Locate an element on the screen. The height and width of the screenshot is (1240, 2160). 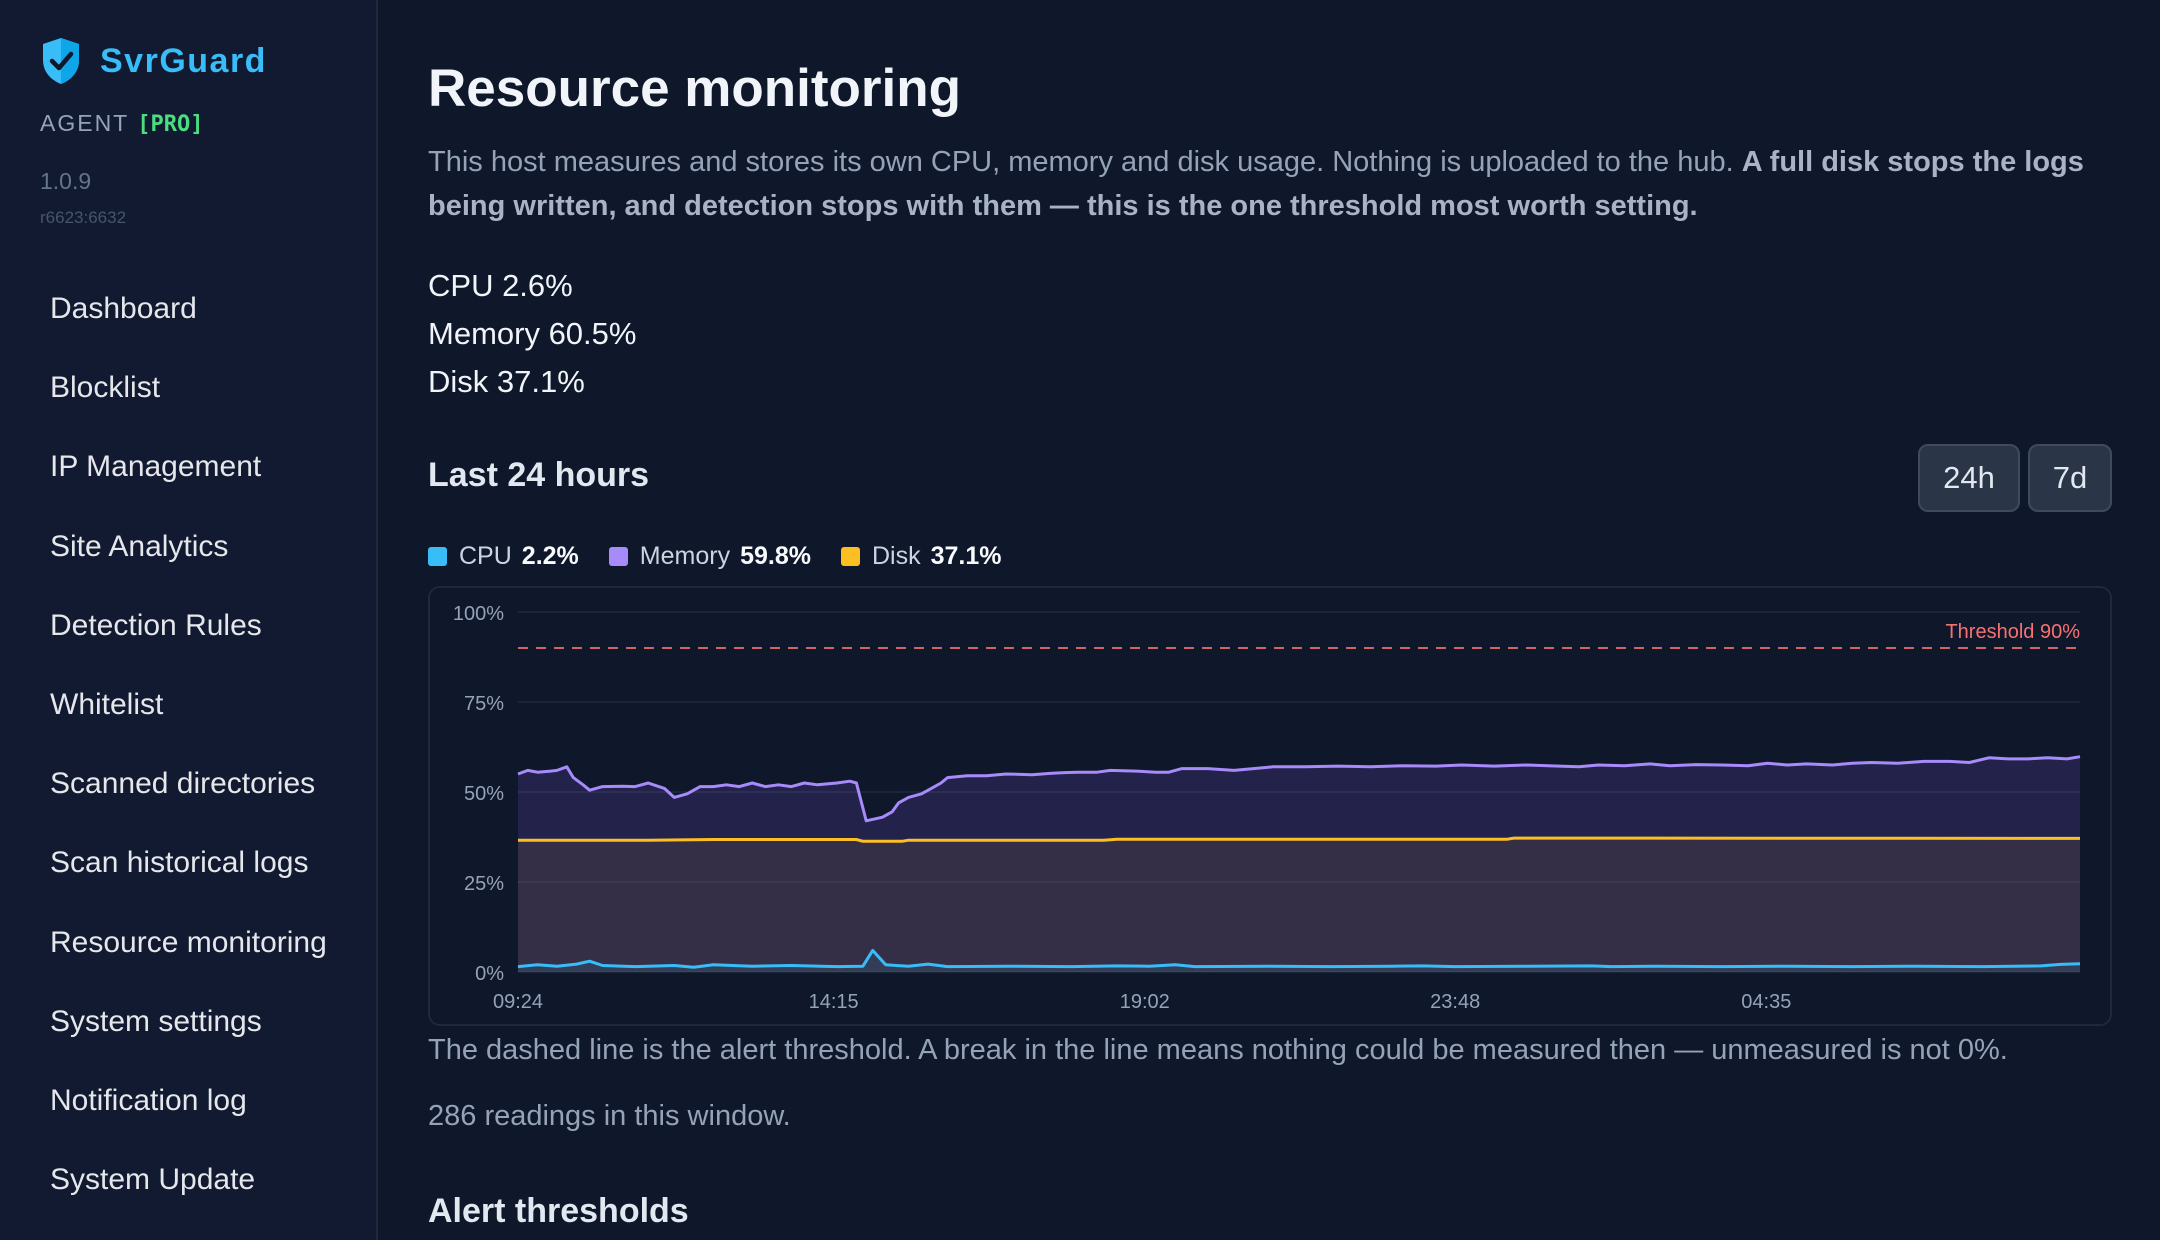
area-memory is located at coordinates (1299, 864).